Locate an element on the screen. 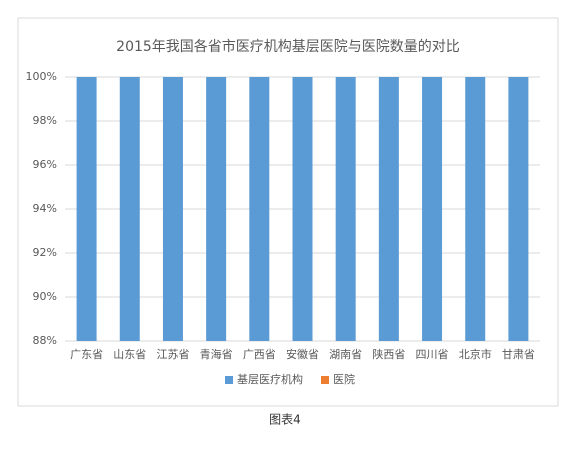  y-tick-label: 92% is located at coordinates (45, 252).